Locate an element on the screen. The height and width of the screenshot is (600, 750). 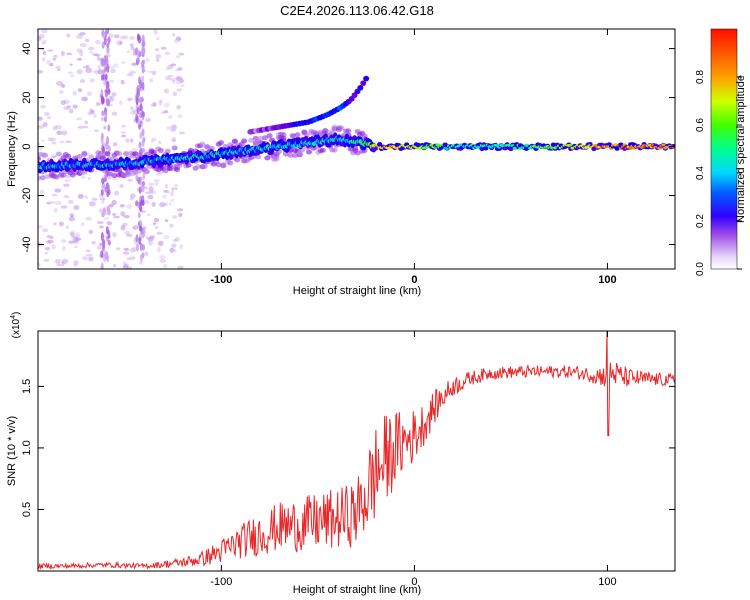
colorbar-ticks: 0.0 0.2 0.4 0.6 0.8 is located at coordinates (718, 173).